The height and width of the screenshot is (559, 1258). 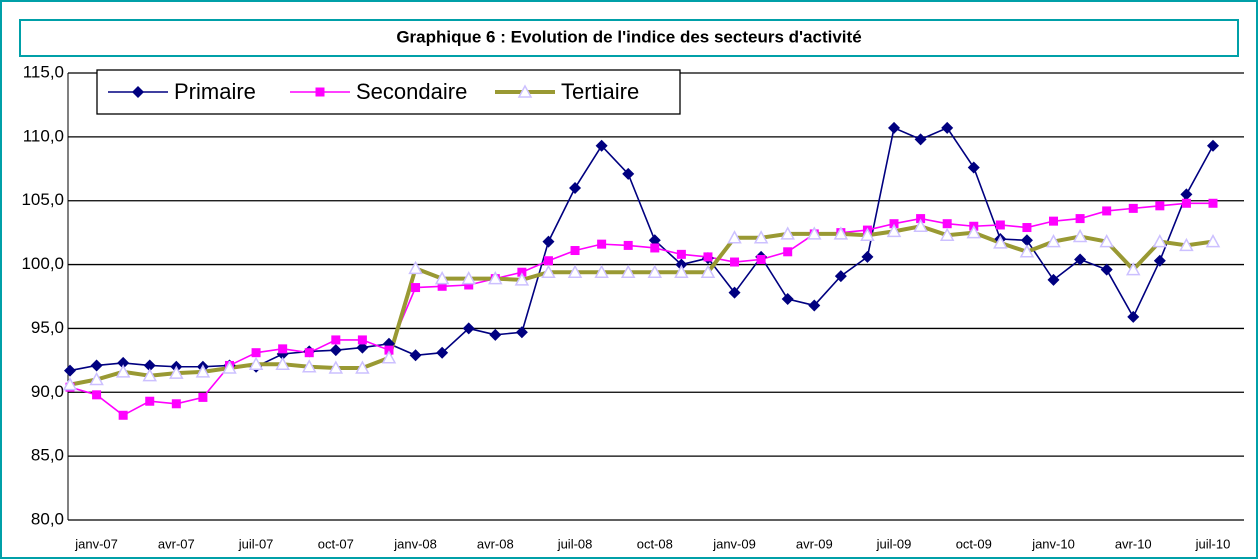 I want to click on x-tick-label: janv-08, so click(x=415, y=543).